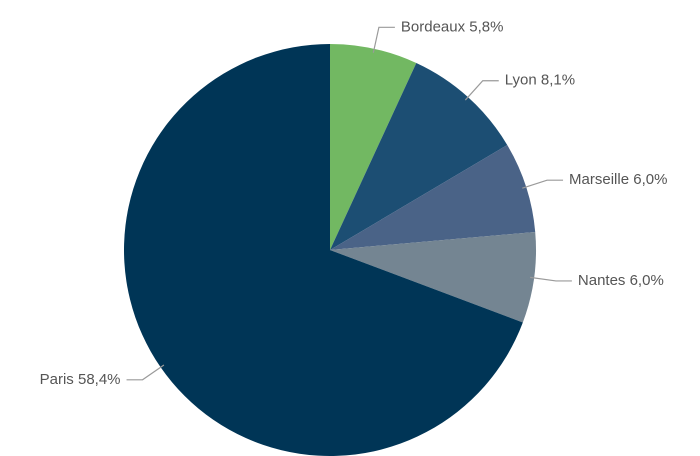  I want to click on slice-category: Marseille, so click(599, 179).